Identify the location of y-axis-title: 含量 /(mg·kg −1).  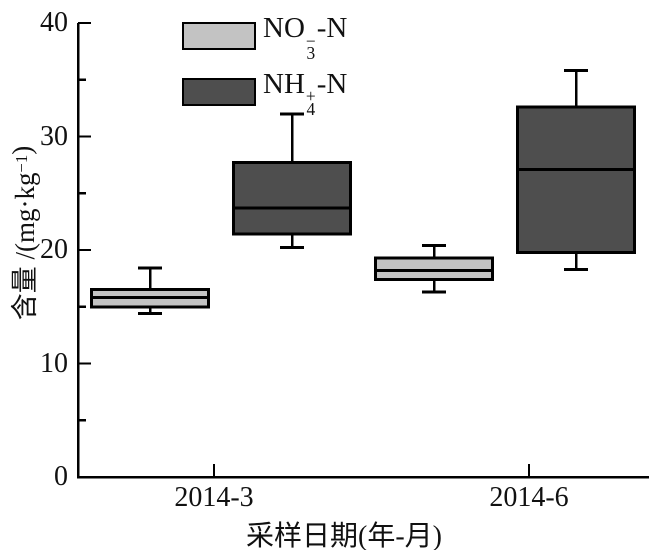
(22, 233).